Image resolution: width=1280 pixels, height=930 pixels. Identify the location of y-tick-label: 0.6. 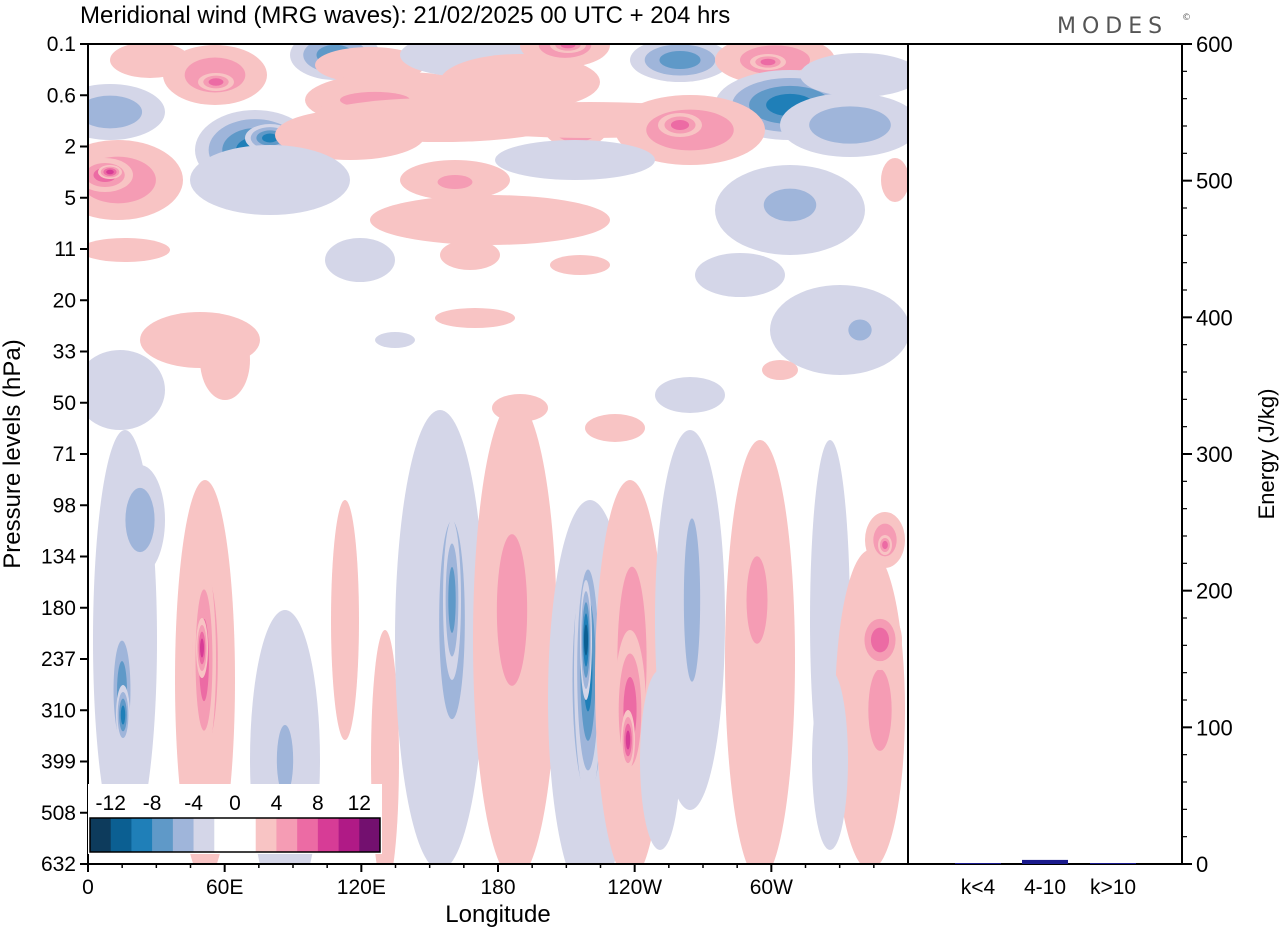
(61, 95).